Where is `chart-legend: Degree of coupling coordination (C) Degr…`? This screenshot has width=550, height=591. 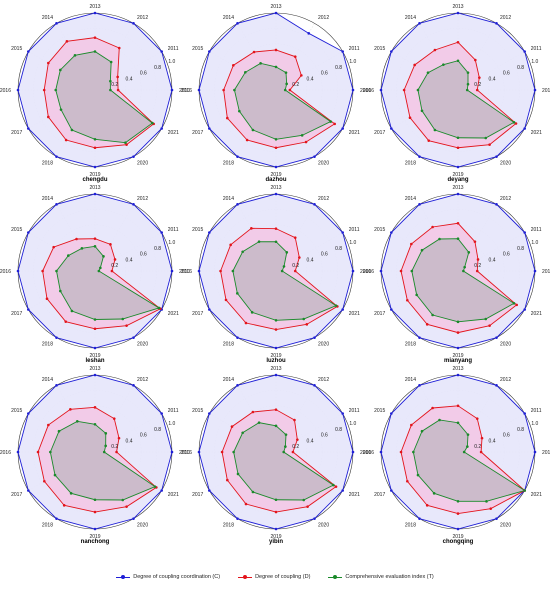
chart-legend: Degree of coupling coordination (C) Degr… is located at coordinates (275, 577).